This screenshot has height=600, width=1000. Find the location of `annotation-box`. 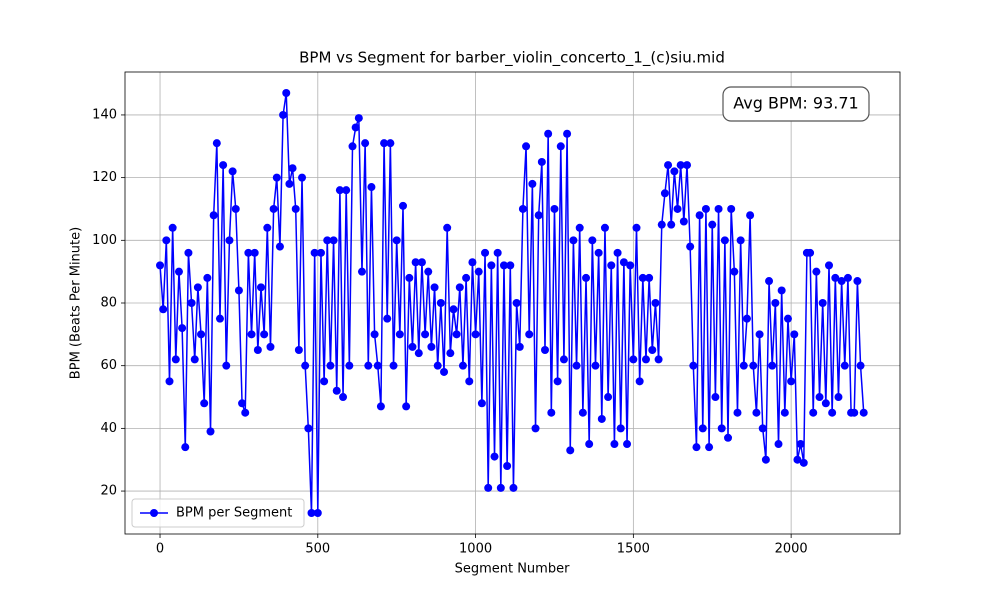

annotation-box is located at coordinates (796, 104).